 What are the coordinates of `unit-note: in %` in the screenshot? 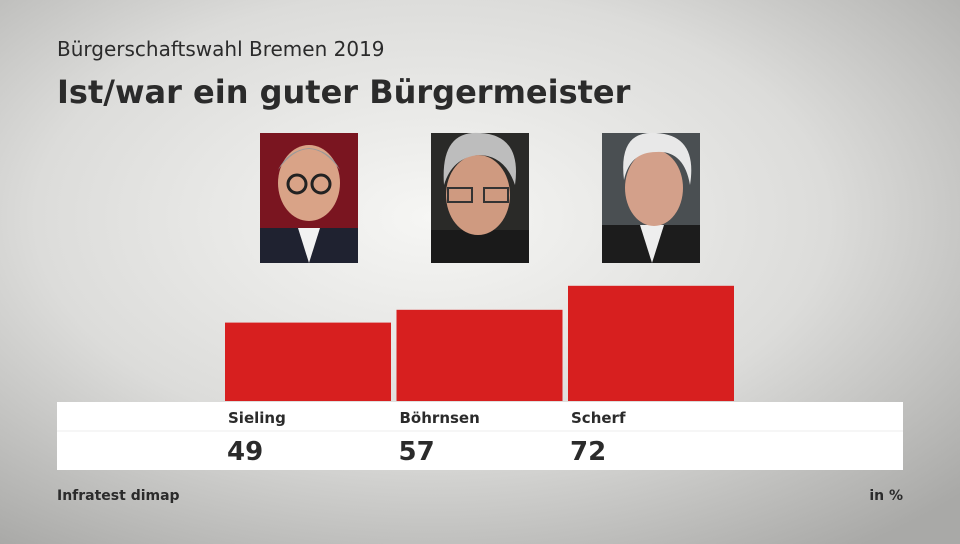 It's located at (886, 496).